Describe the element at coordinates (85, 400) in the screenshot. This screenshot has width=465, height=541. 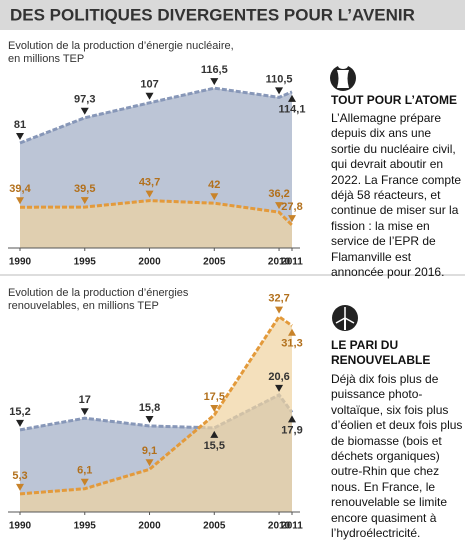
I see `value-label: 17` at that location.